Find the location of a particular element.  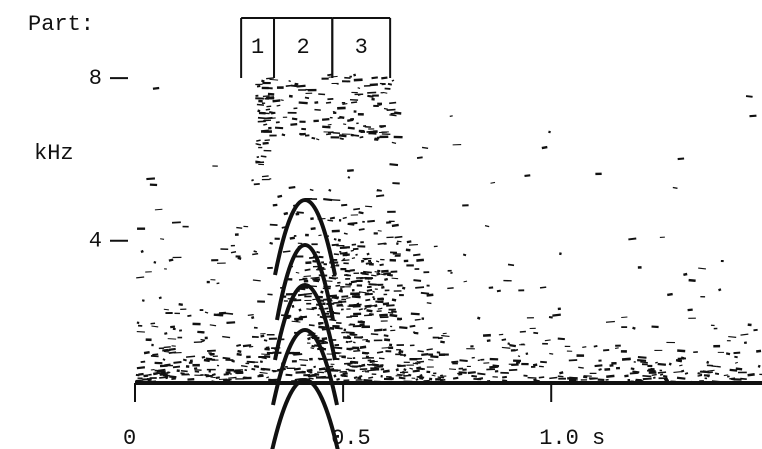

harmonic-arc is located at coordinates (305, 282).